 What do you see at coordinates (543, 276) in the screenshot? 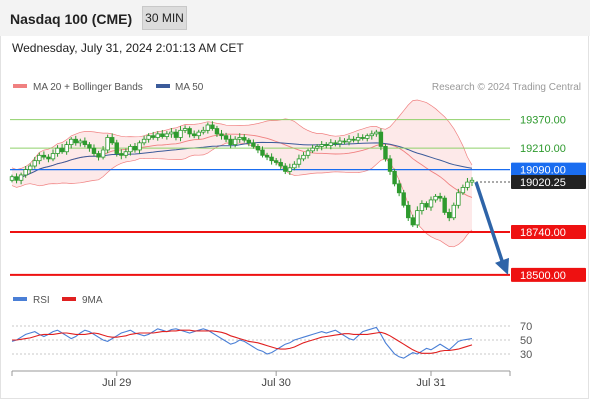
I see `level-label-support: 18500.00` at bounding box center [543, 276].